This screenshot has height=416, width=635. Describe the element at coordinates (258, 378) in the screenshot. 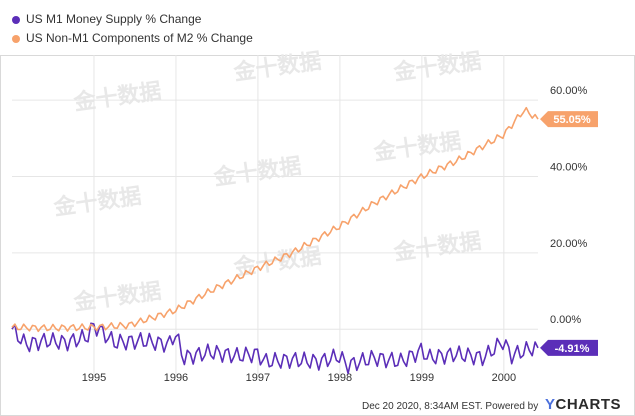

I see `x-tick-label-2: 1997` at that location.